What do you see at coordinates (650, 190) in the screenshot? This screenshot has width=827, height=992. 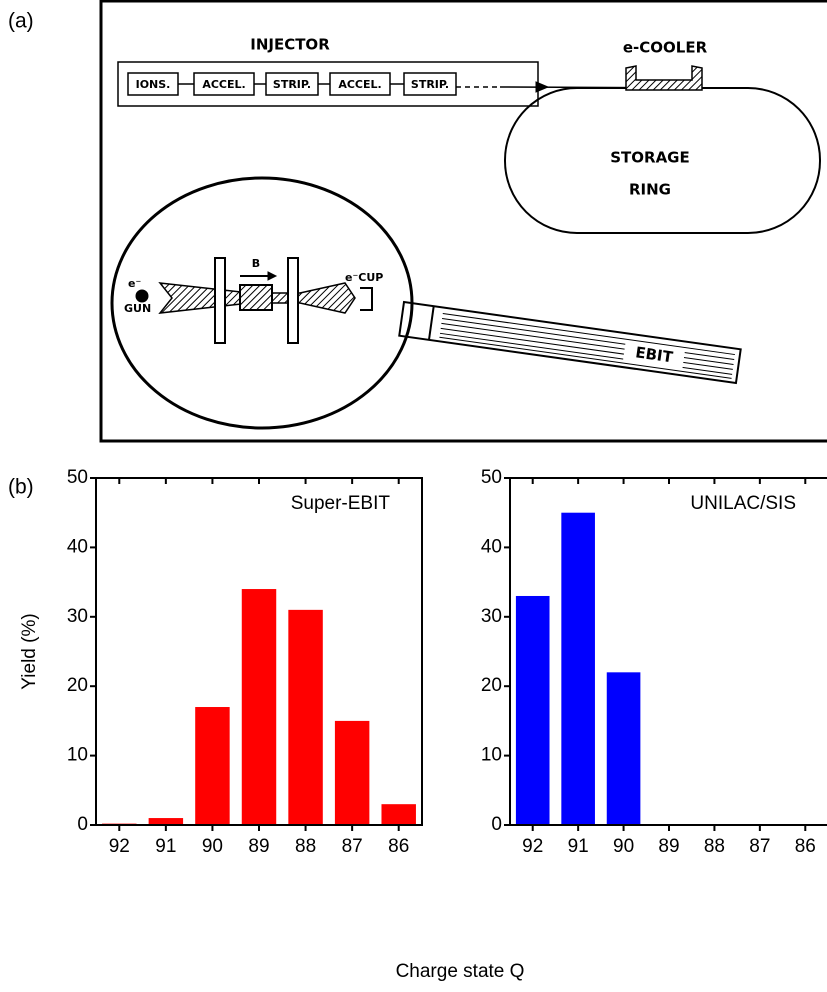 I see `ring-label: RING` at bounding box center [650, 190].